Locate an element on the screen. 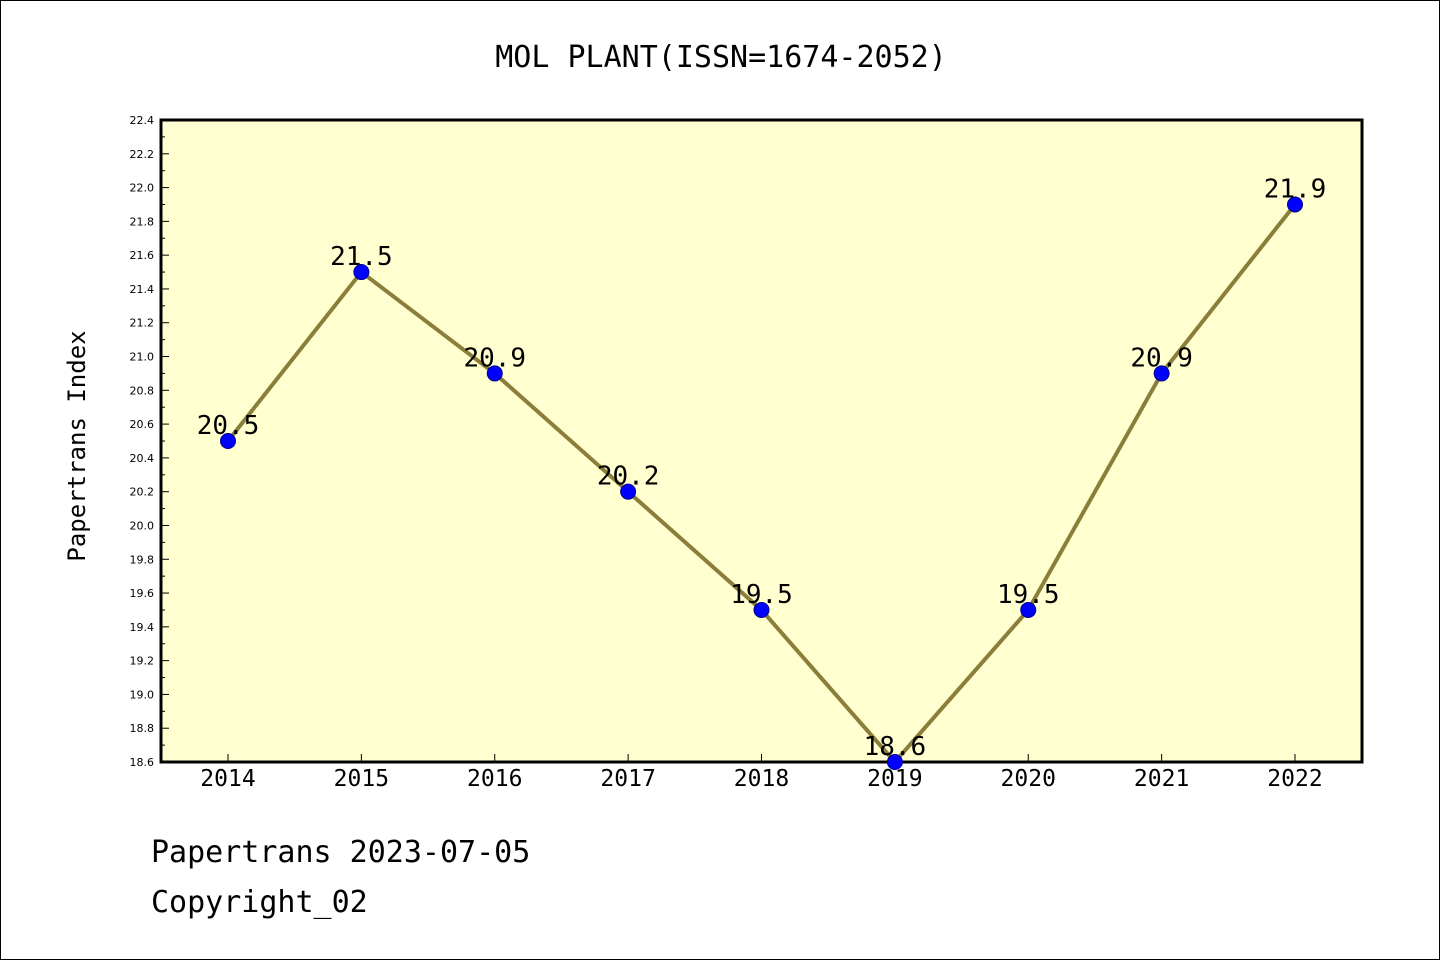  y-tick-label: 19.6 is located at coordinates (142, 593).